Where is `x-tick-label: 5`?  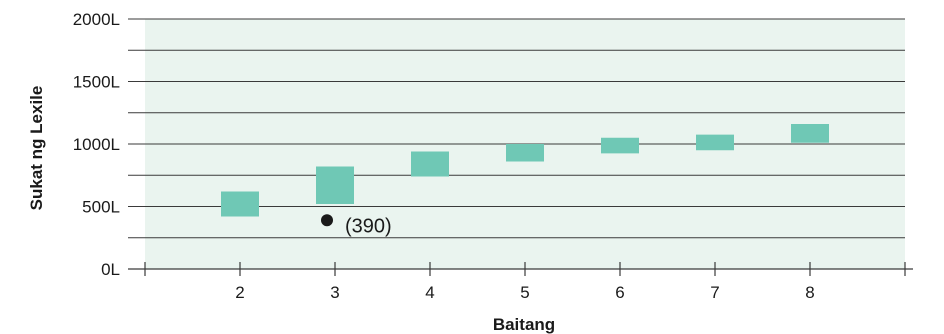 x-tick-label: 5 is located at coordinates (524, 292).